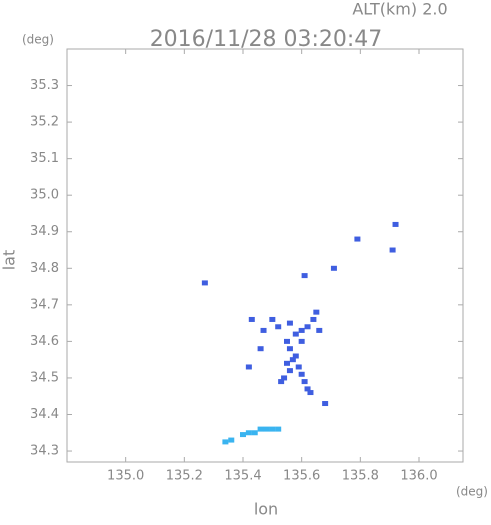 The height and width of the screenshot is (525, 491). I want to click on x-axis-label: lon, so click(266, 509).